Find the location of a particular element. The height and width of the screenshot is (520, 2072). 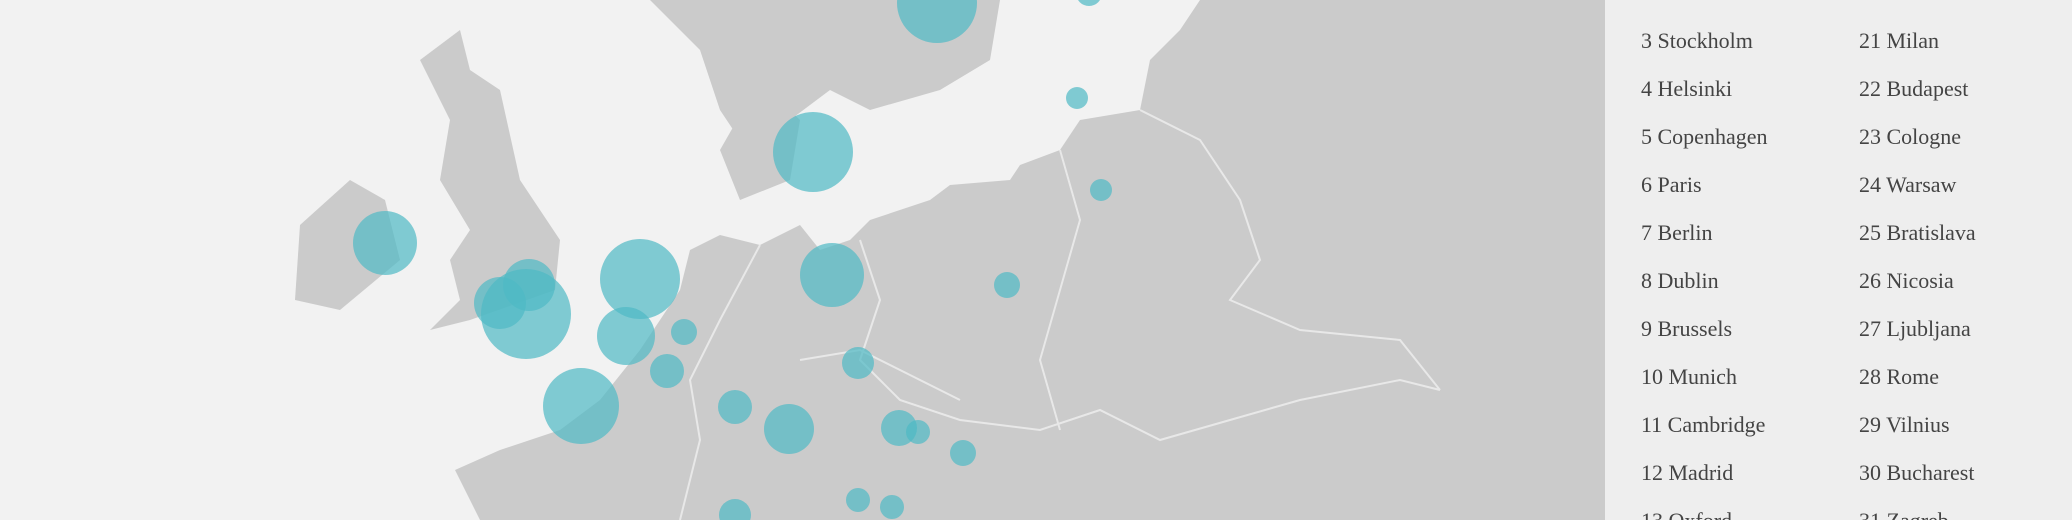

city-label: 2 Amsterdam is located at coordinates (1700, 2).